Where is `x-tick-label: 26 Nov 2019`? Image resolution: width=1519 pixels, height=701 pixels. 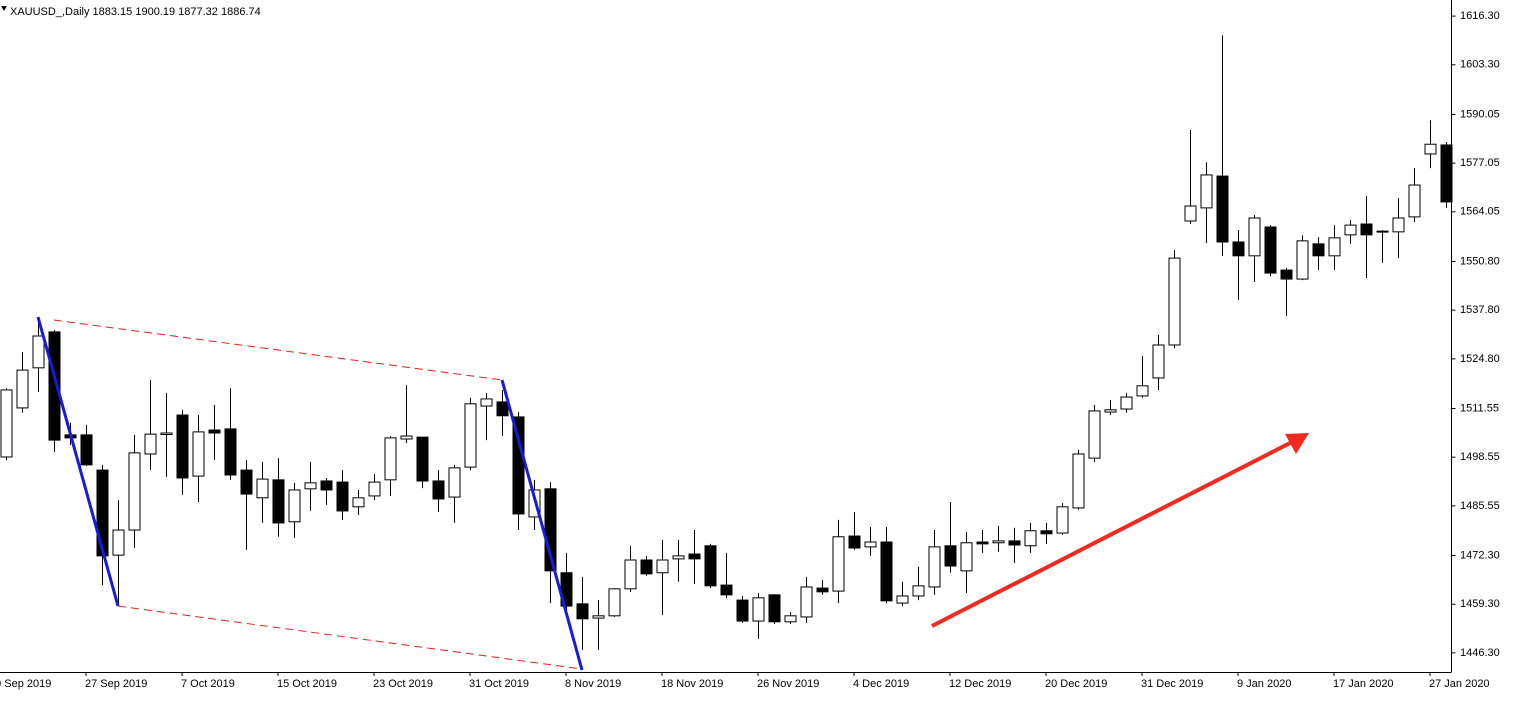
x-tick-label: 26 Nov 2019 is located at coordinates (788, 684).